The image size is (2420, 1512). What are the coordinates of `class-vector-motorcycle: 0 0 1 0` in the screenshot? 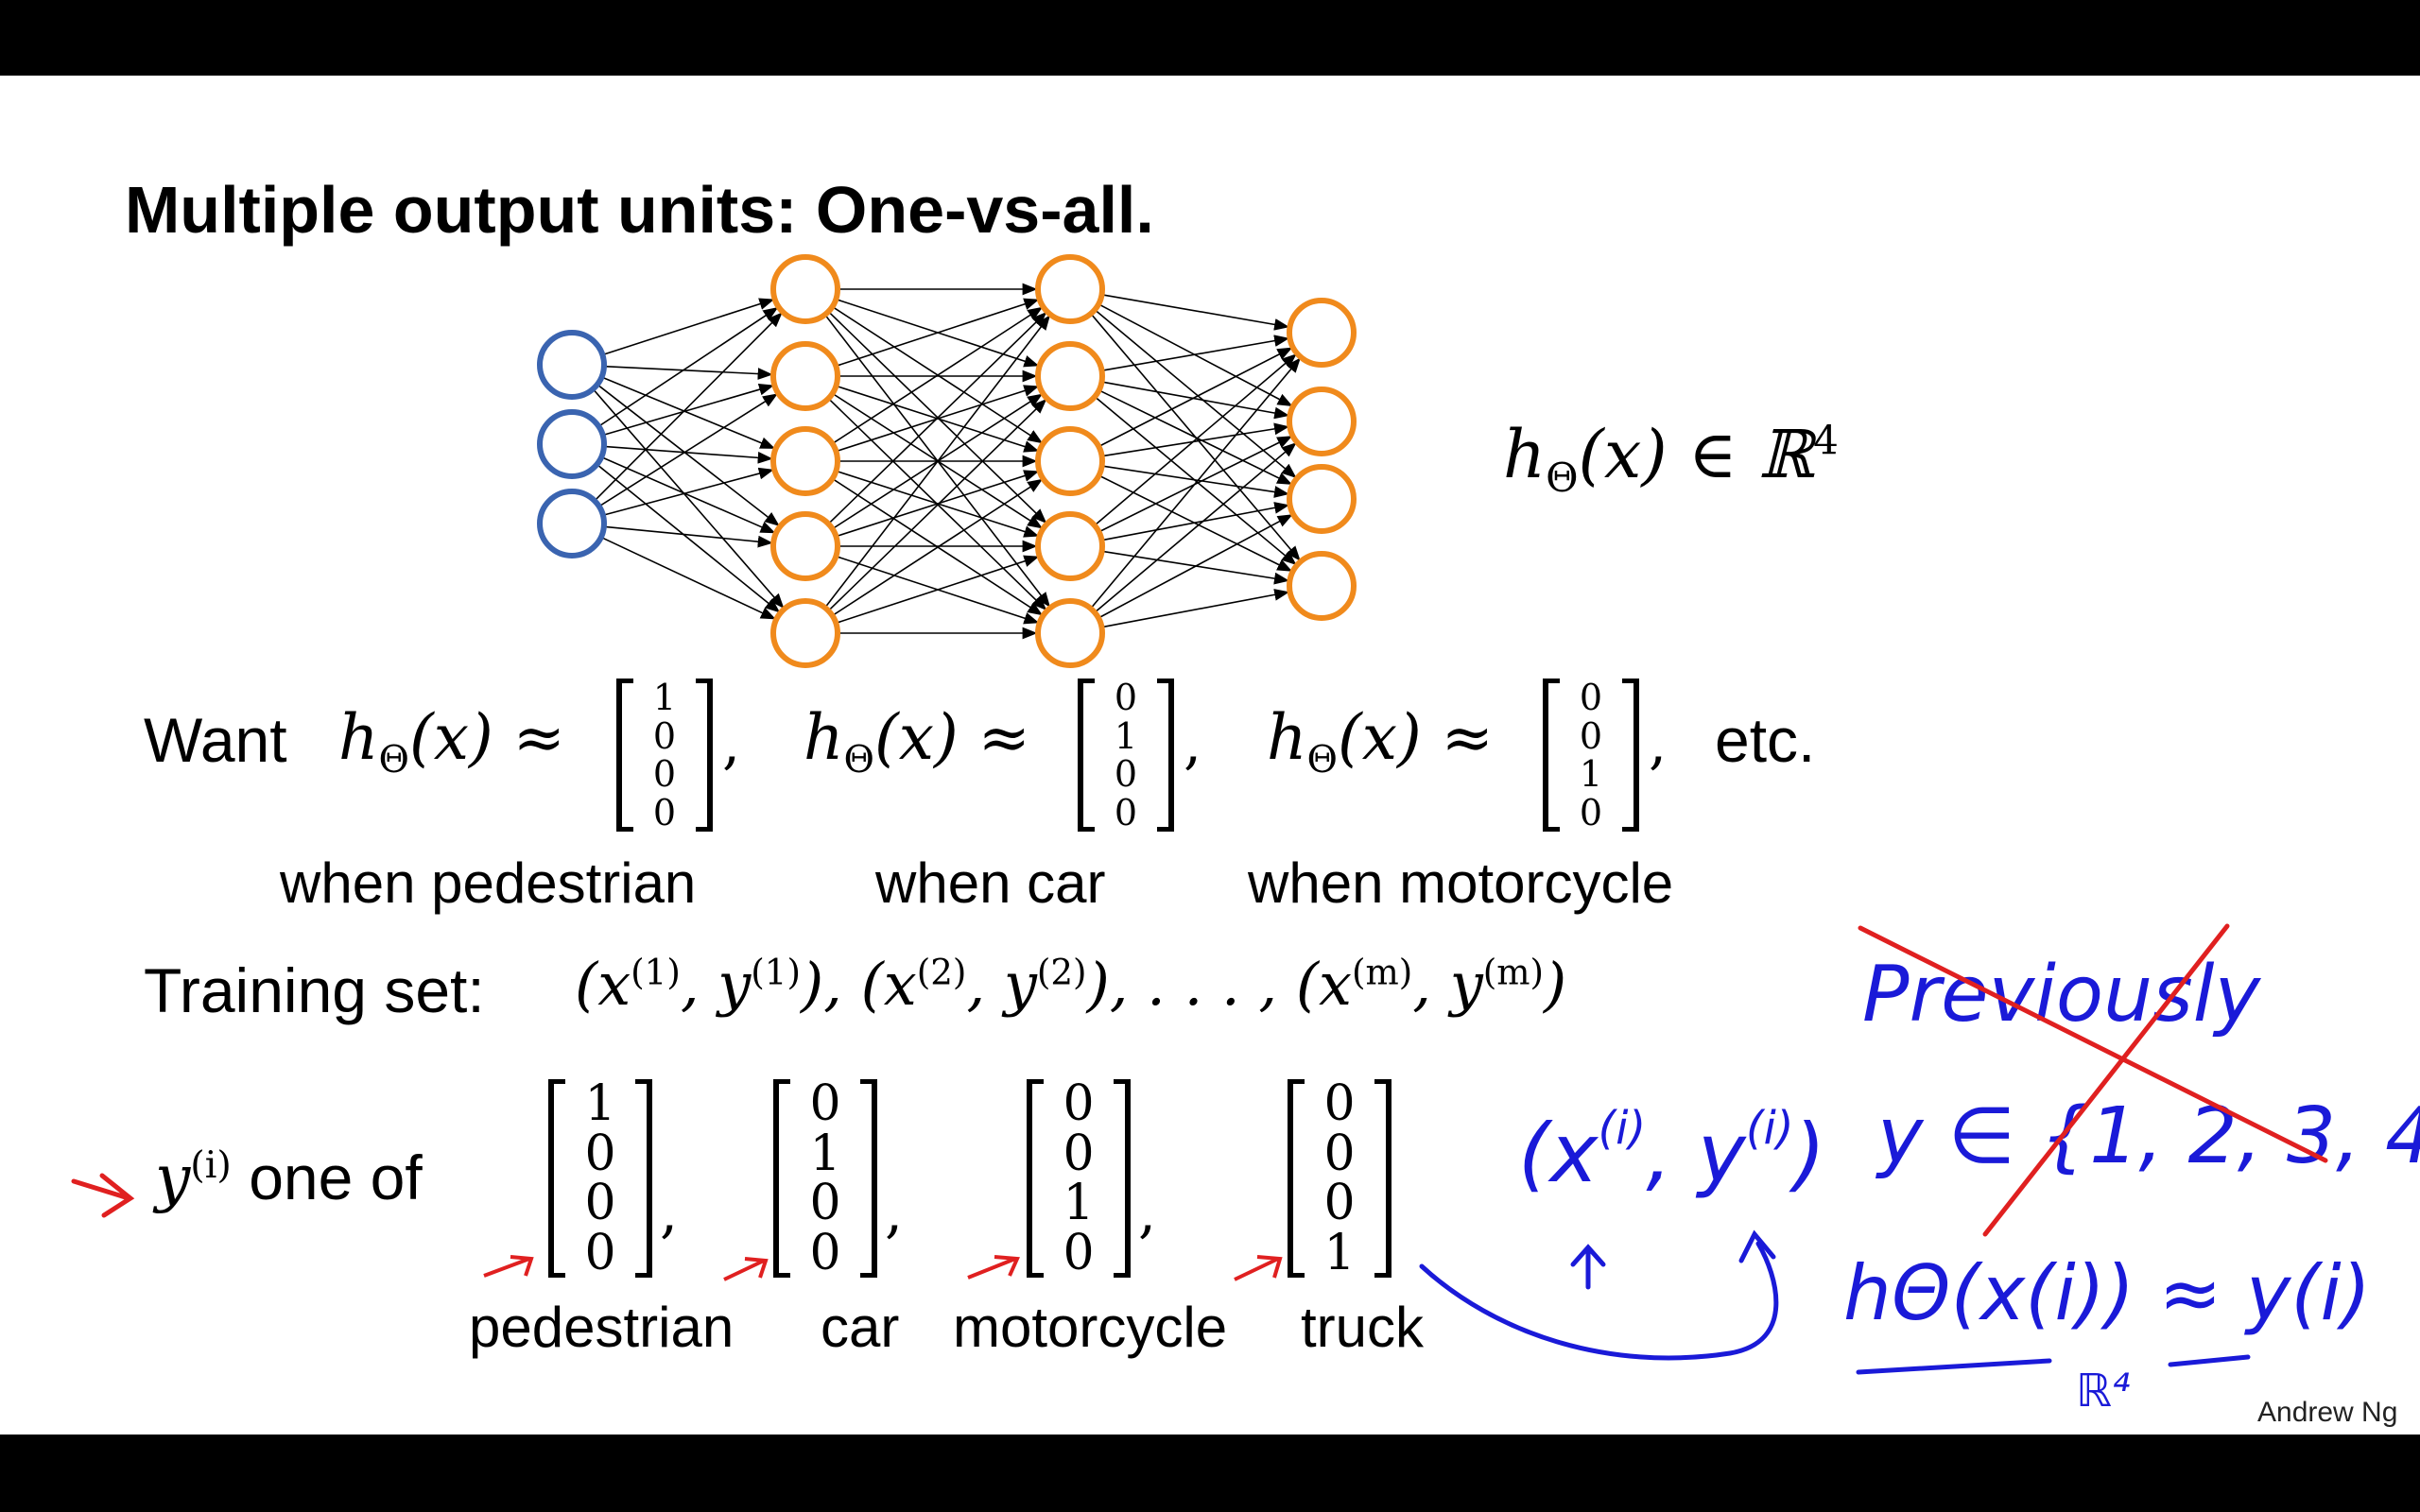 It's located at (1079, 1178).